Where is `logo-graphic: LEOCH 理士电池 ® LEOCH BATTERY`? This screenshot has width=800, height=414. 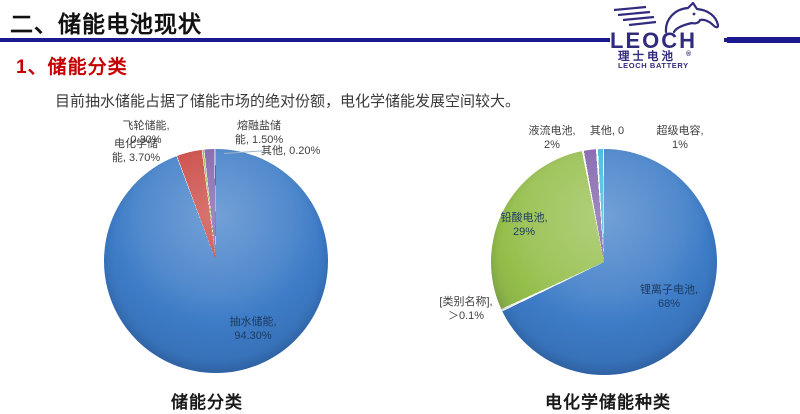 logo-graphic: LEOCH 理士电池 ® LEOCH BATTERY is located at coordinates (665, 35).